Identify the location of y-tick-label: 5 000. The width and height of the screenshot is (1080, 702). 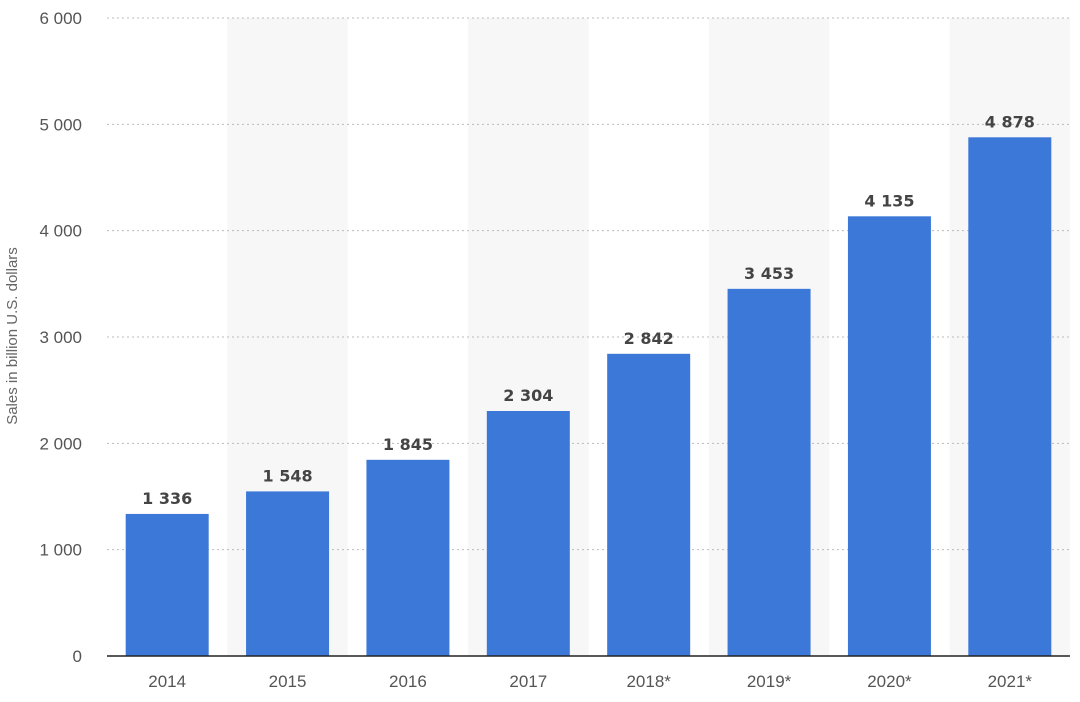
(60, 124).